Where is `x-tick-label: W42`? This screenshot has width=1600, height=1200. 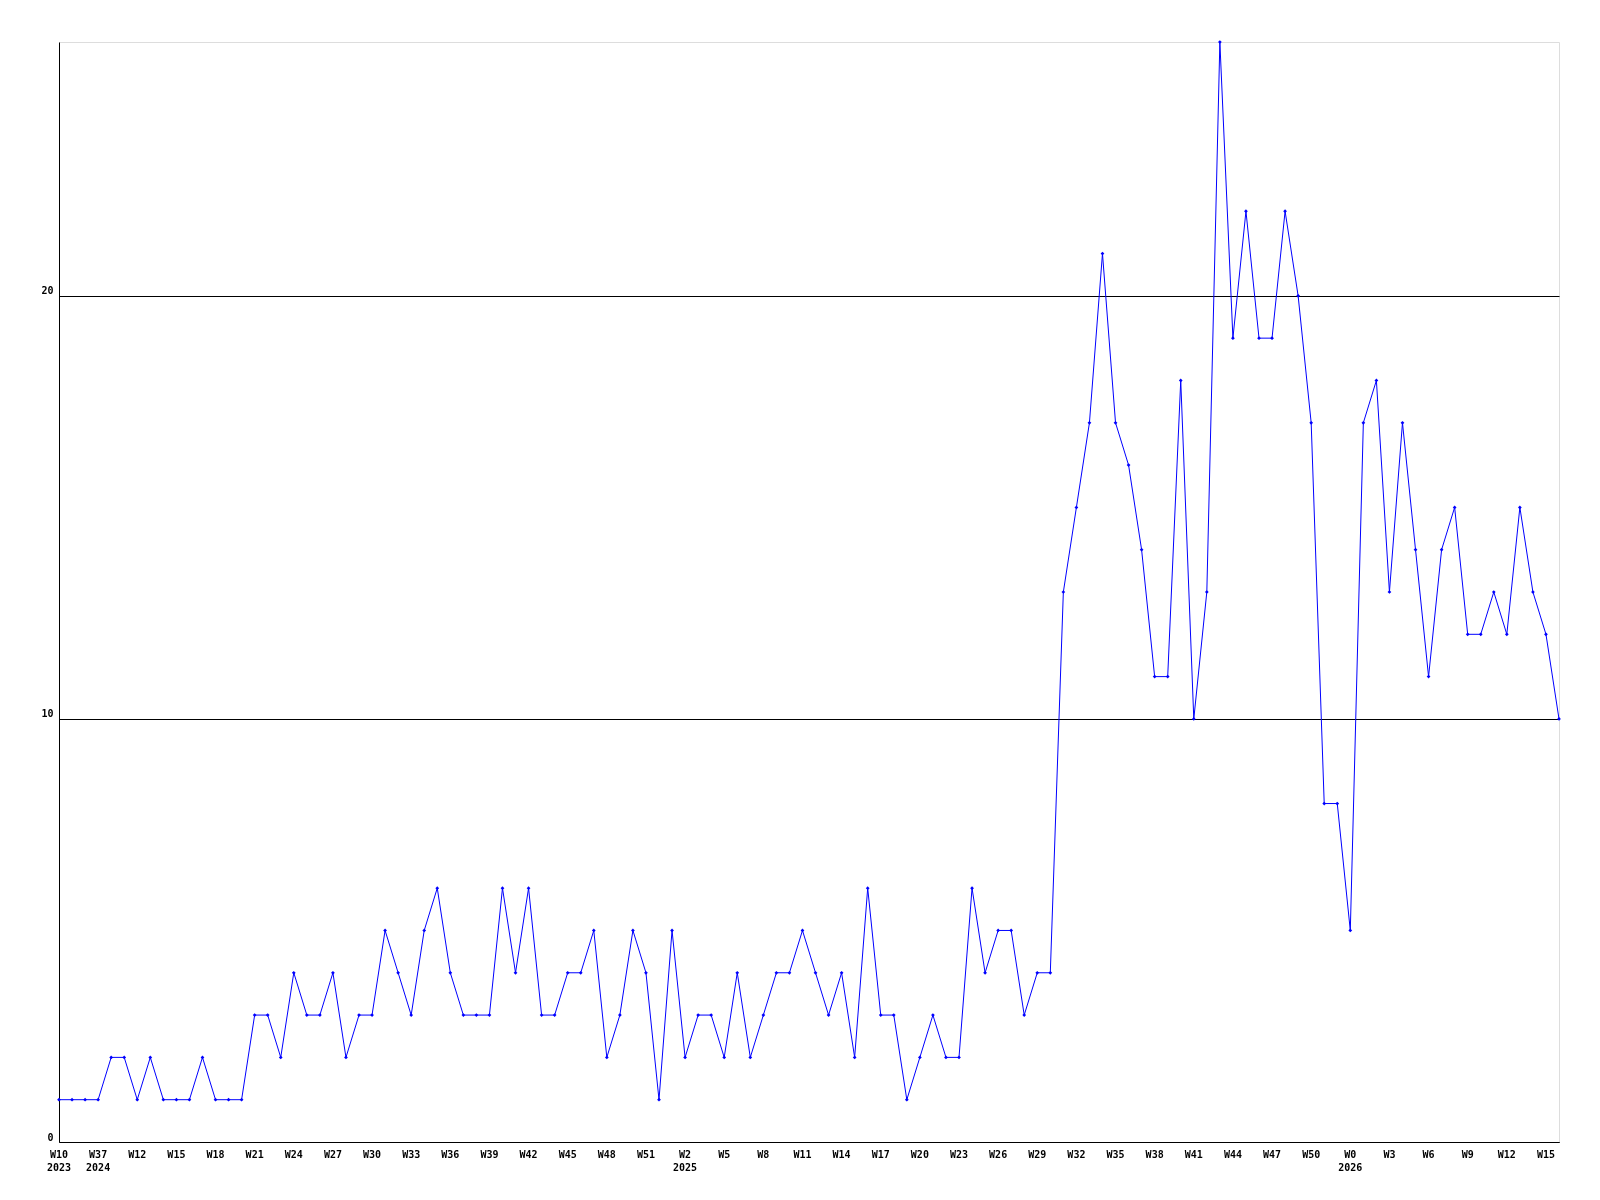
x-tick-label: W42 is located at coordinates (528, 1154).